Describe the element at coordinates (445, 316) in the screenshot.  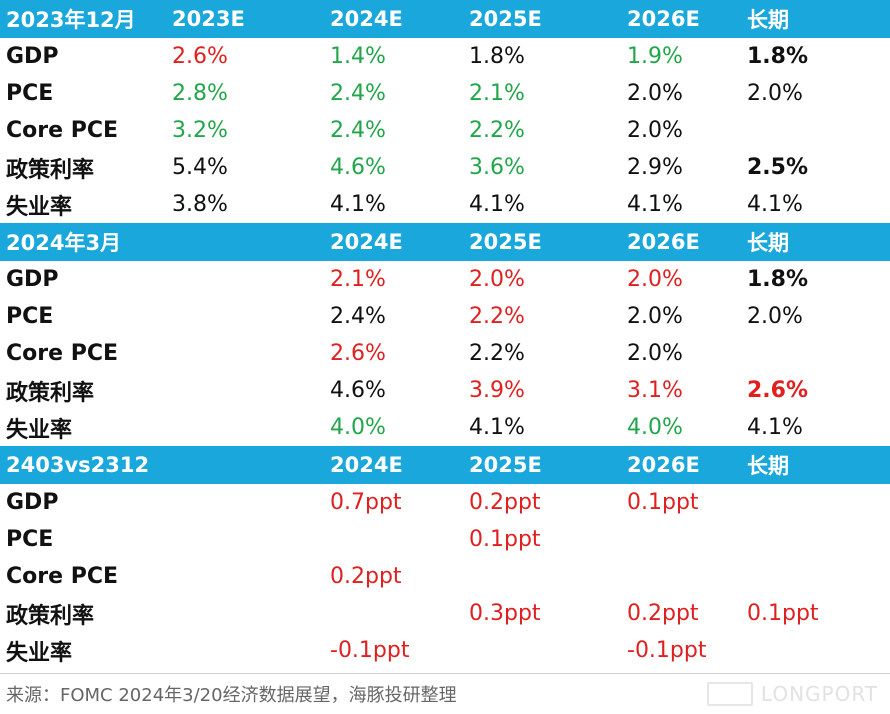
I see `table-row: PCE 2.4% 2.2% 2.0% 2.0%` at that location.